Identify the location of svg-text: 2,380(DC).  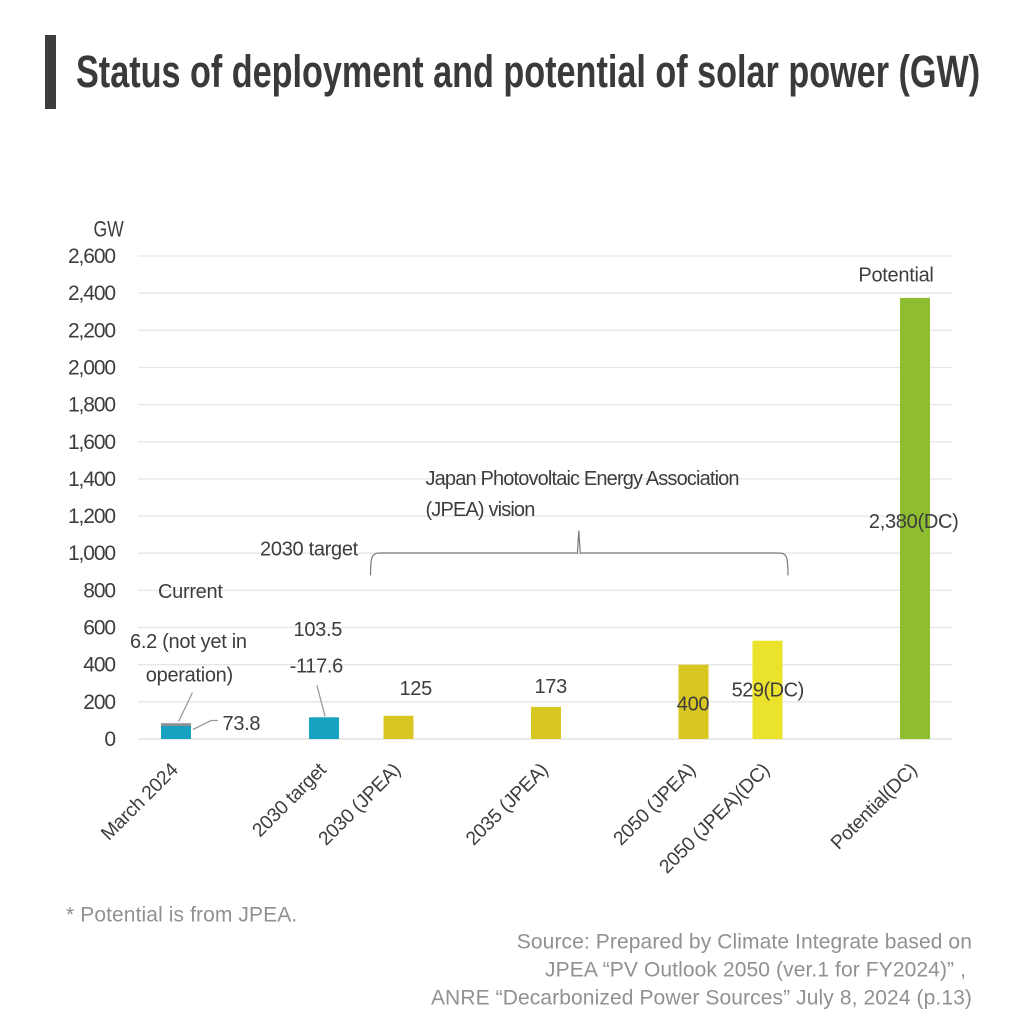
(914, 522).